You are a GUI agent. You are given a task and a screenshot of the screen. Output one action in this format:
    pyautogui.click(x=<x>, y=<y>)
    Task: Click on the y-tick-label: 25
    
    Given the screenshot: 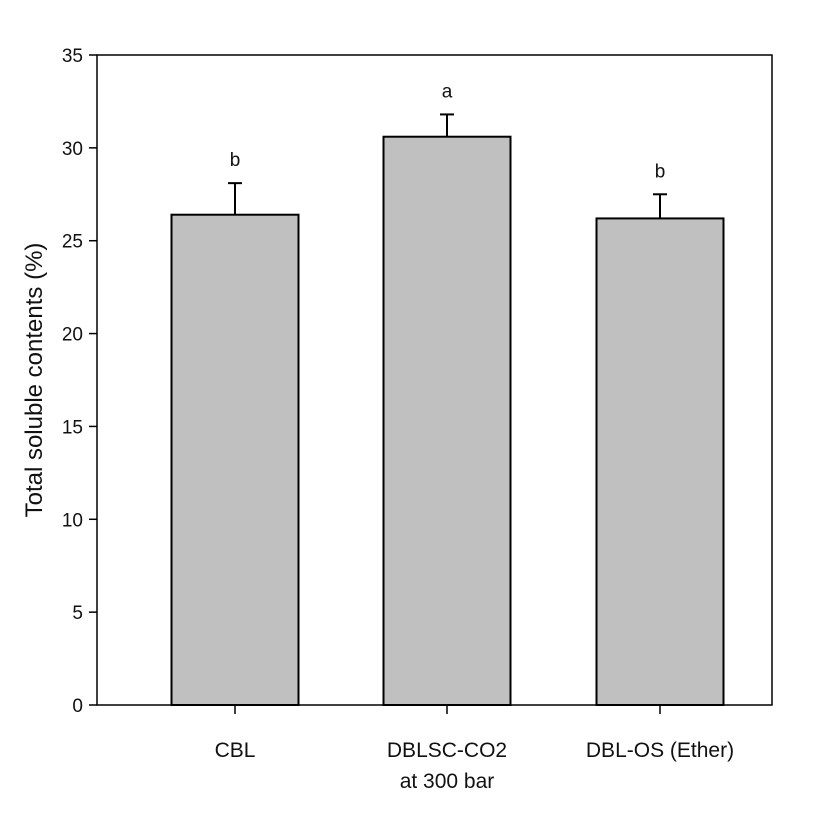 What is the action you would take?
    pyautogui.click(x=72, y=242)
    